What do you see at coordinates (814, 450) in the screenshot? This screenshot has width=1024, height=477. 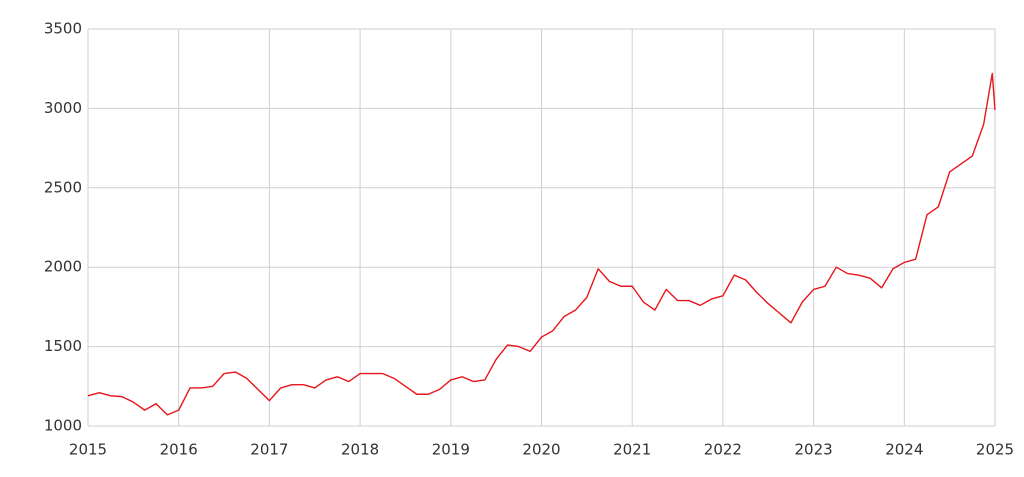 I see `x-tick-label: 2023` at bounding box center [814, 450].